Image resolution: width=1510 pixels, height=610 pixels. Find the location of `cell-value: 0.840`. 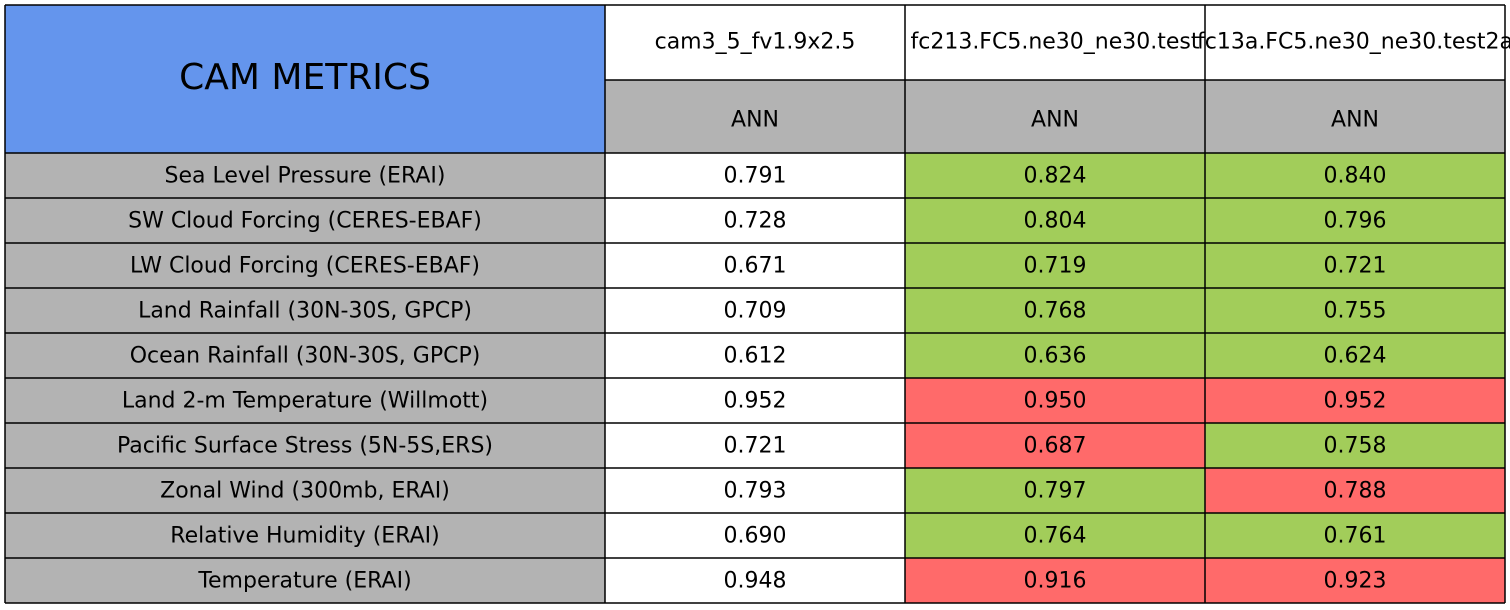

cell-value: 0.840 is located at coordinates (1355, 176).